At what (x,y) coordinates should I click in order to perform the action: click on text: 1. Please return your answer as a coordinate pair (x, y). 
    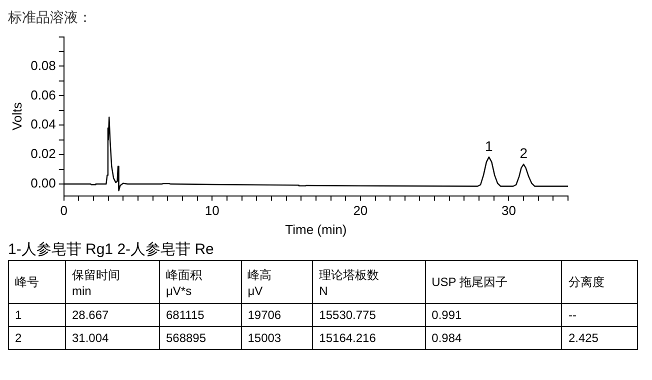
    Looking at the image, I should click on (37, 315).